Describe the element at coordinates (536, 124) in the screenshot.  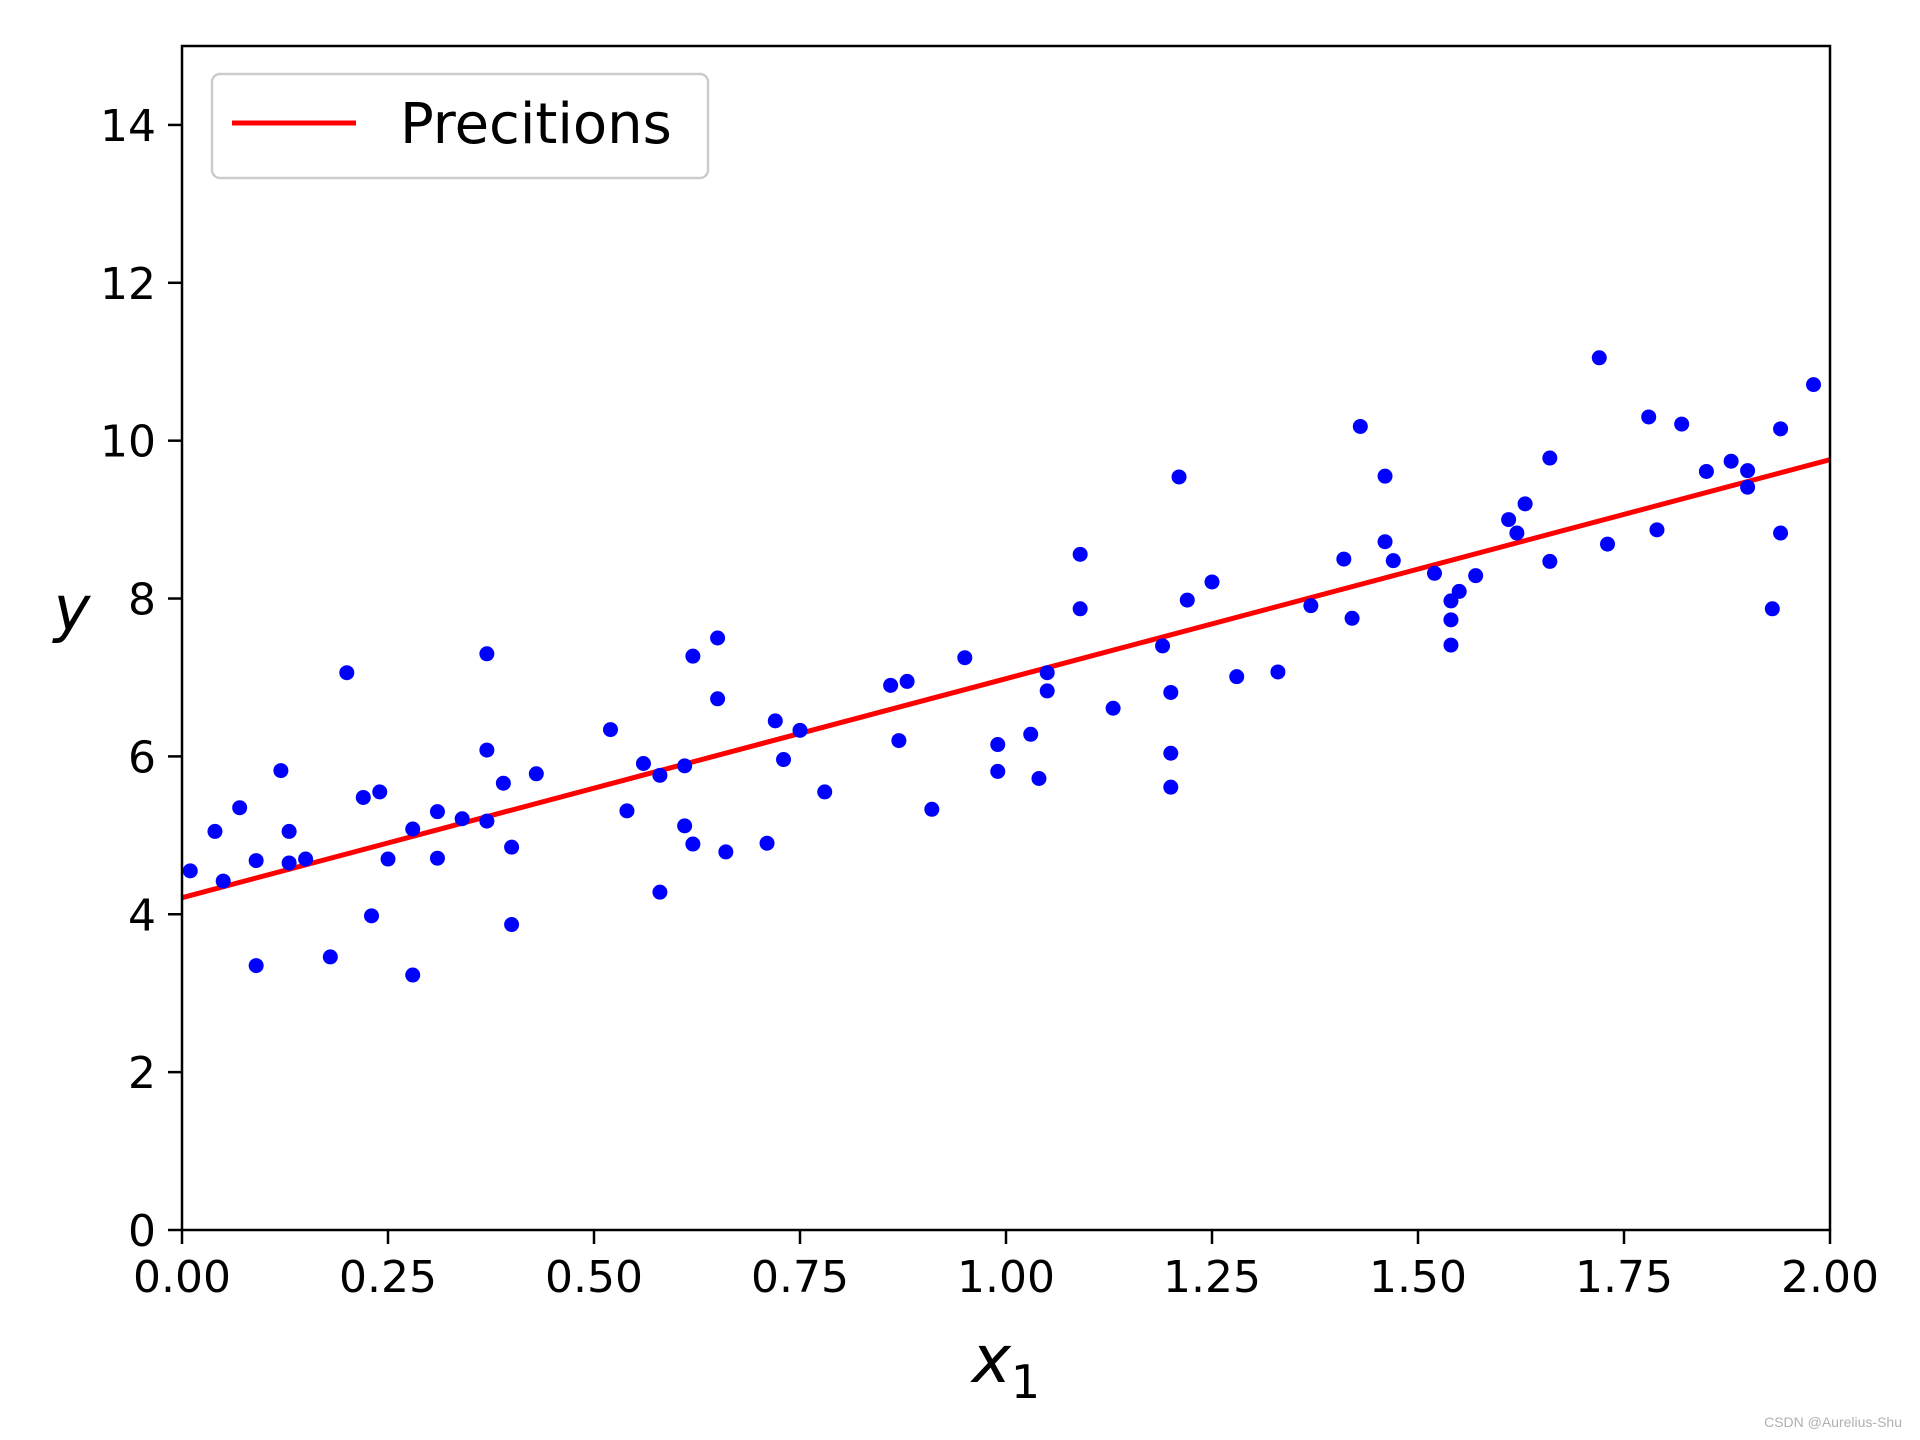
I see `legend-label-predictions: Precitions` at that location.